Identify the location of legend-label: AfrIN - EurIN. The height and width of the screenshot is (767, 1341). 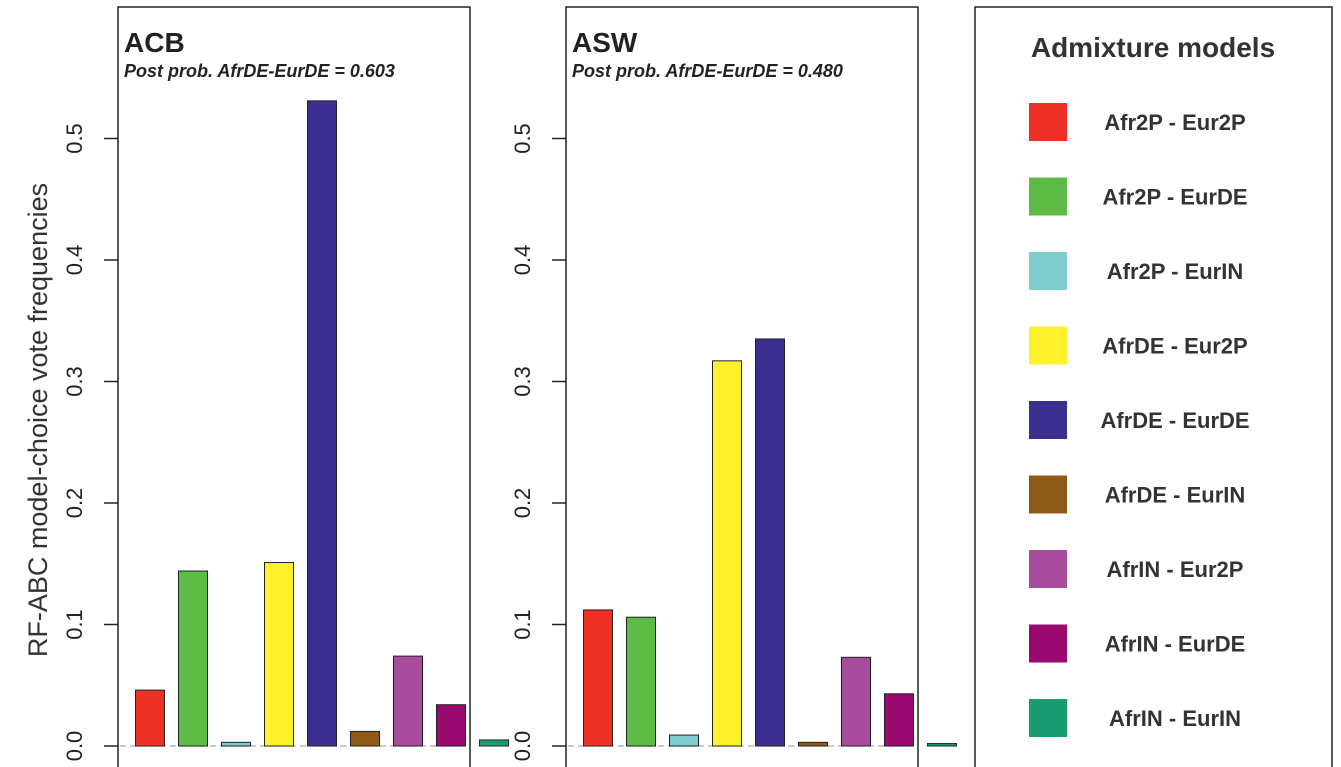
(1175, 718).